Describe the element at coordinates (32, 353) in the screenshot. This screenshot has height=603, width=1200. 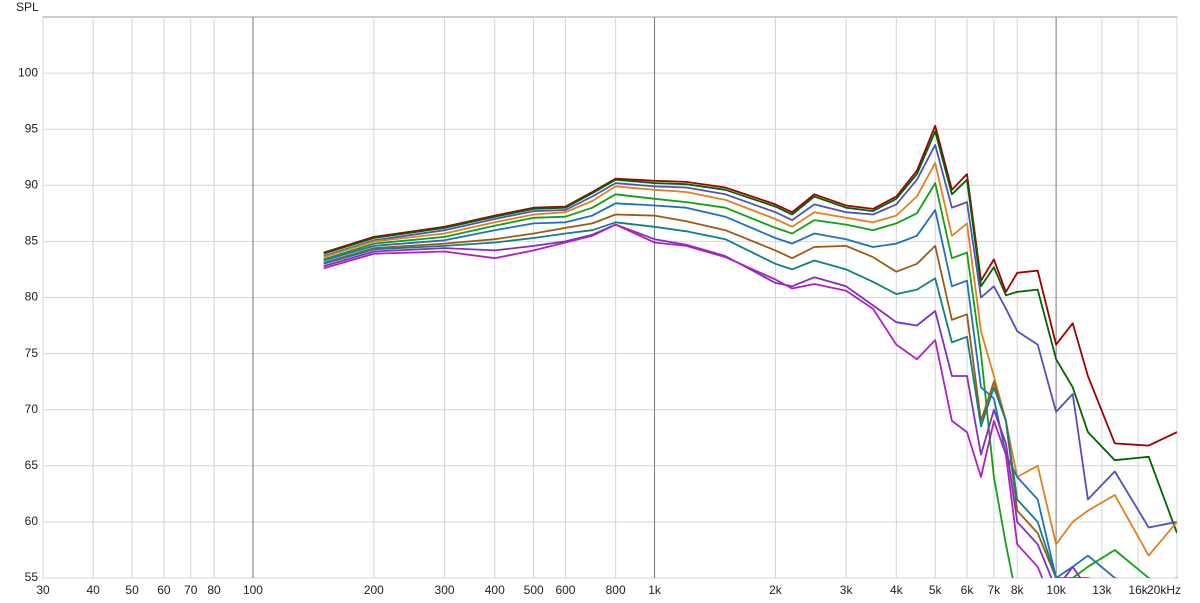
I see `y-tick-label: 75` at that location.